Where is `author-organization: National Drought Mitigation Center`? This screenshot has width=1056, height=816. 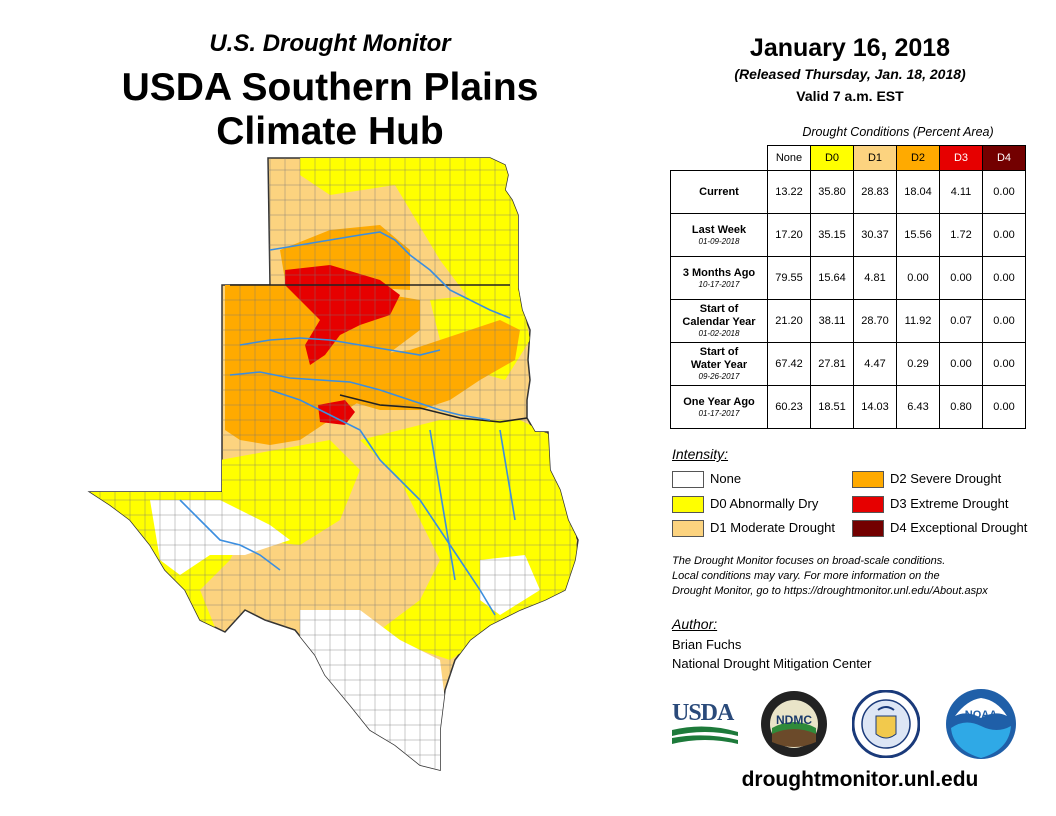 author-organization: National Drought Mitigation Center is located at coordinates (772, 663).